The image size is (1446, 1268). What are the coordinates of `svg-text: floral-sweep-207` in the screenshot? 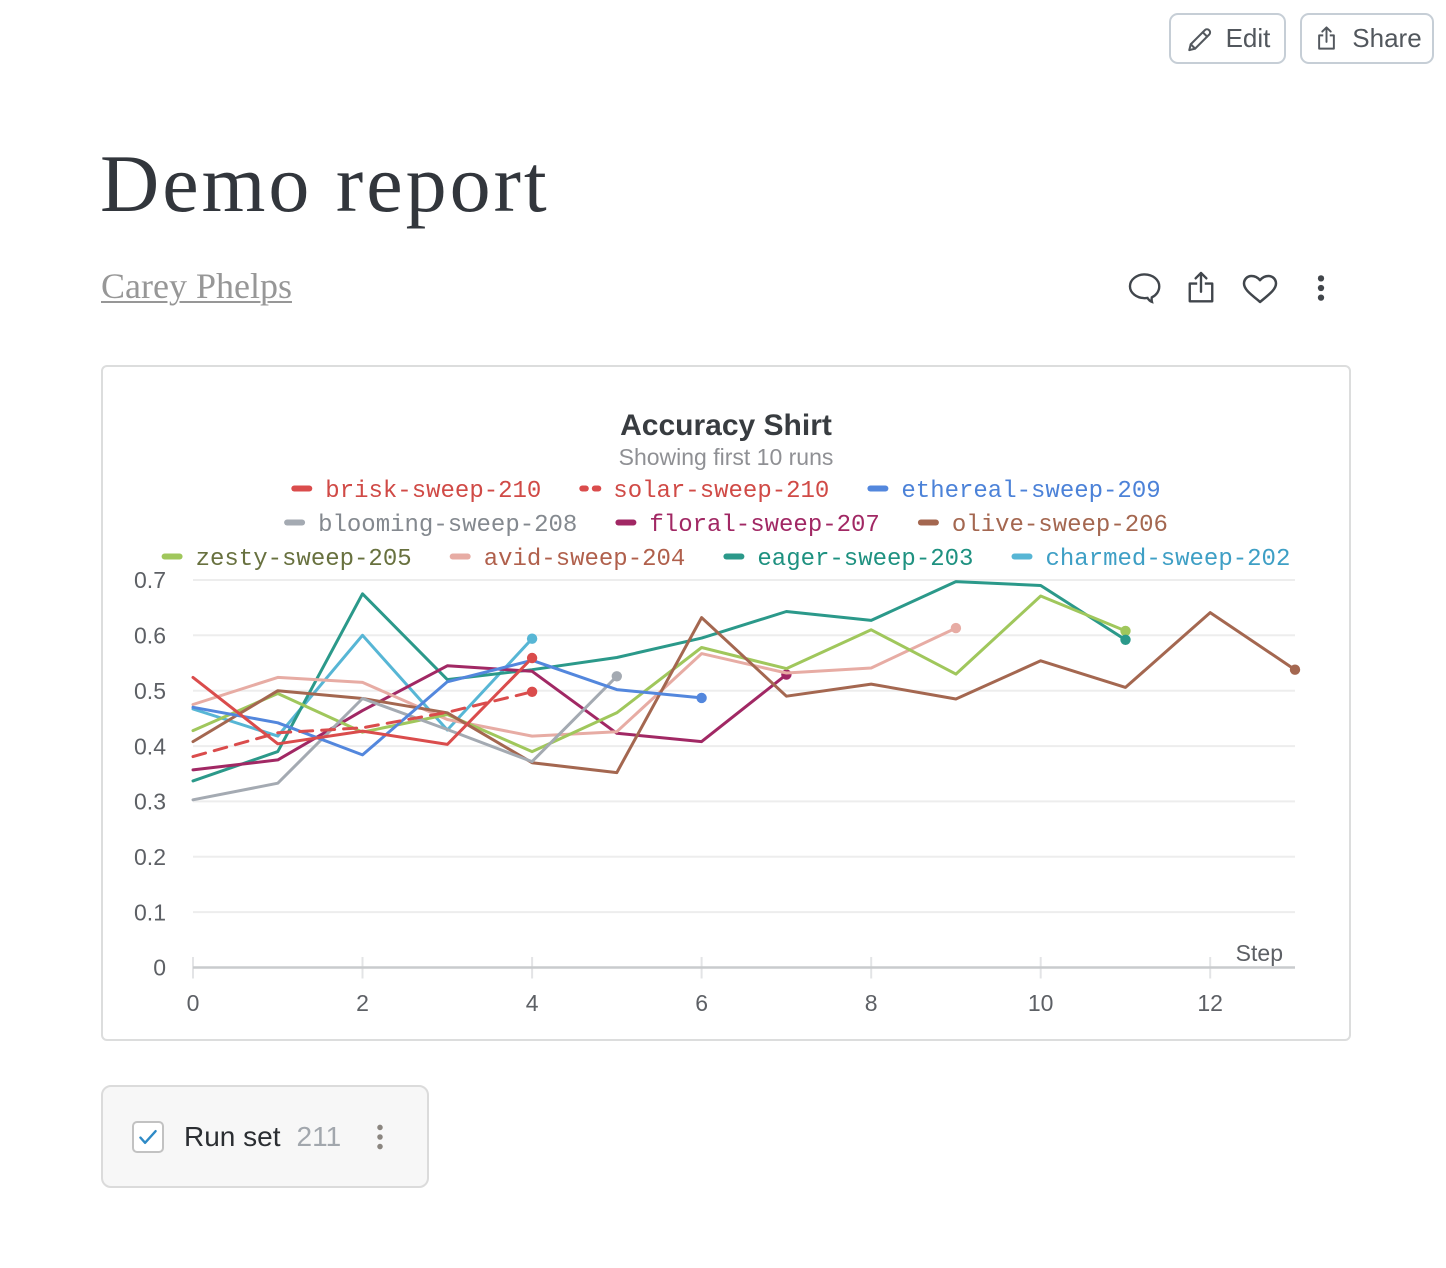 It's located at (764, 525).